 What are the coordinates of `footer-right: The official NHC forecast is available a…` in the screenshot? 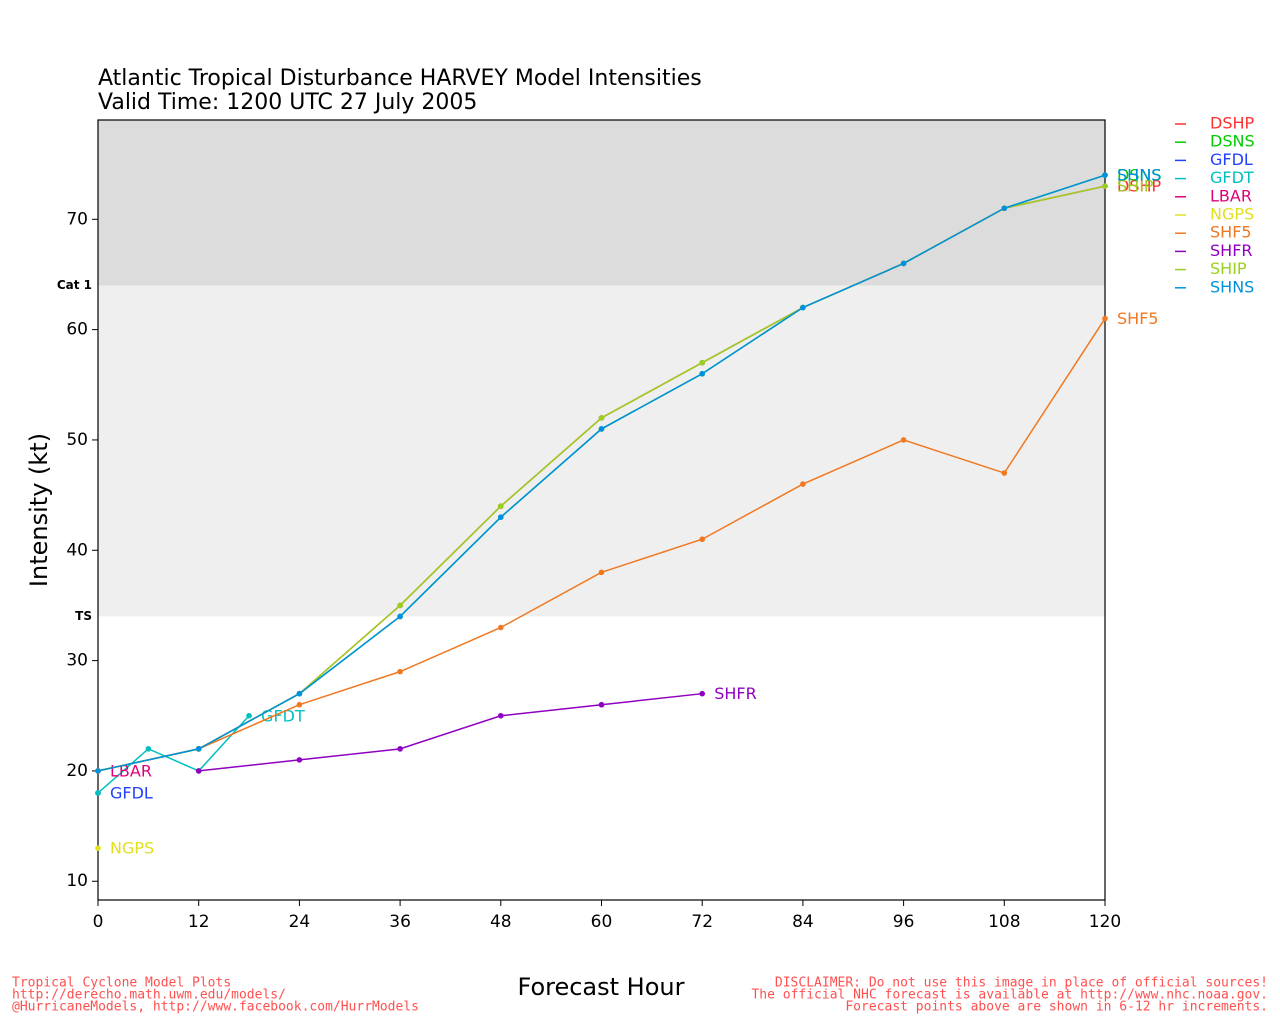 It's located at (1009, 995).